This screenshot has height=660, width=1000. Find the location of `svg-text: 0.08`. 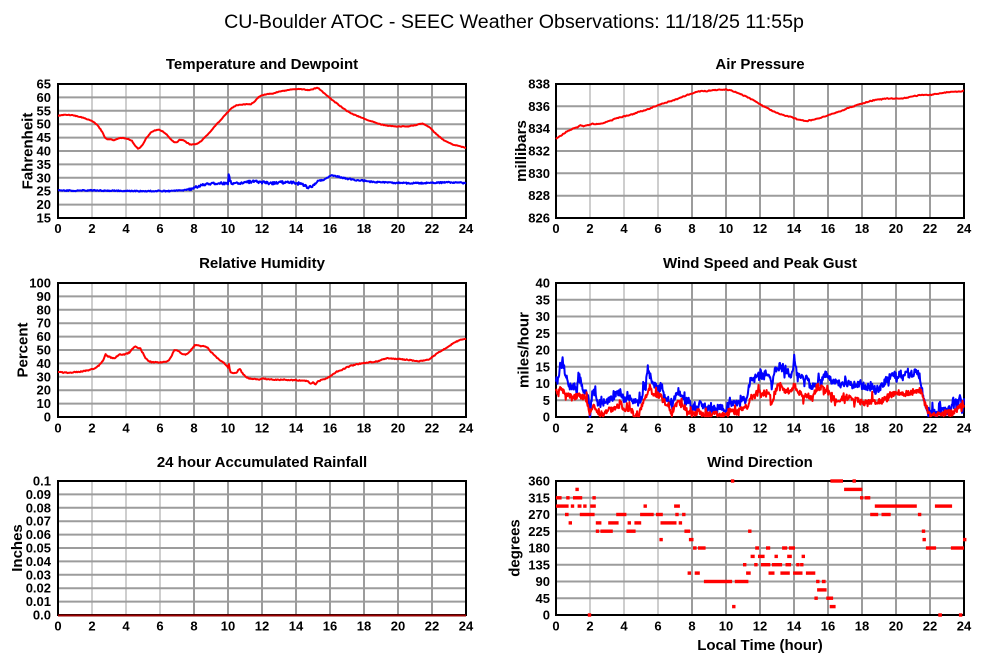

svg-text: 0.08 is located at coordinates (38, 507).